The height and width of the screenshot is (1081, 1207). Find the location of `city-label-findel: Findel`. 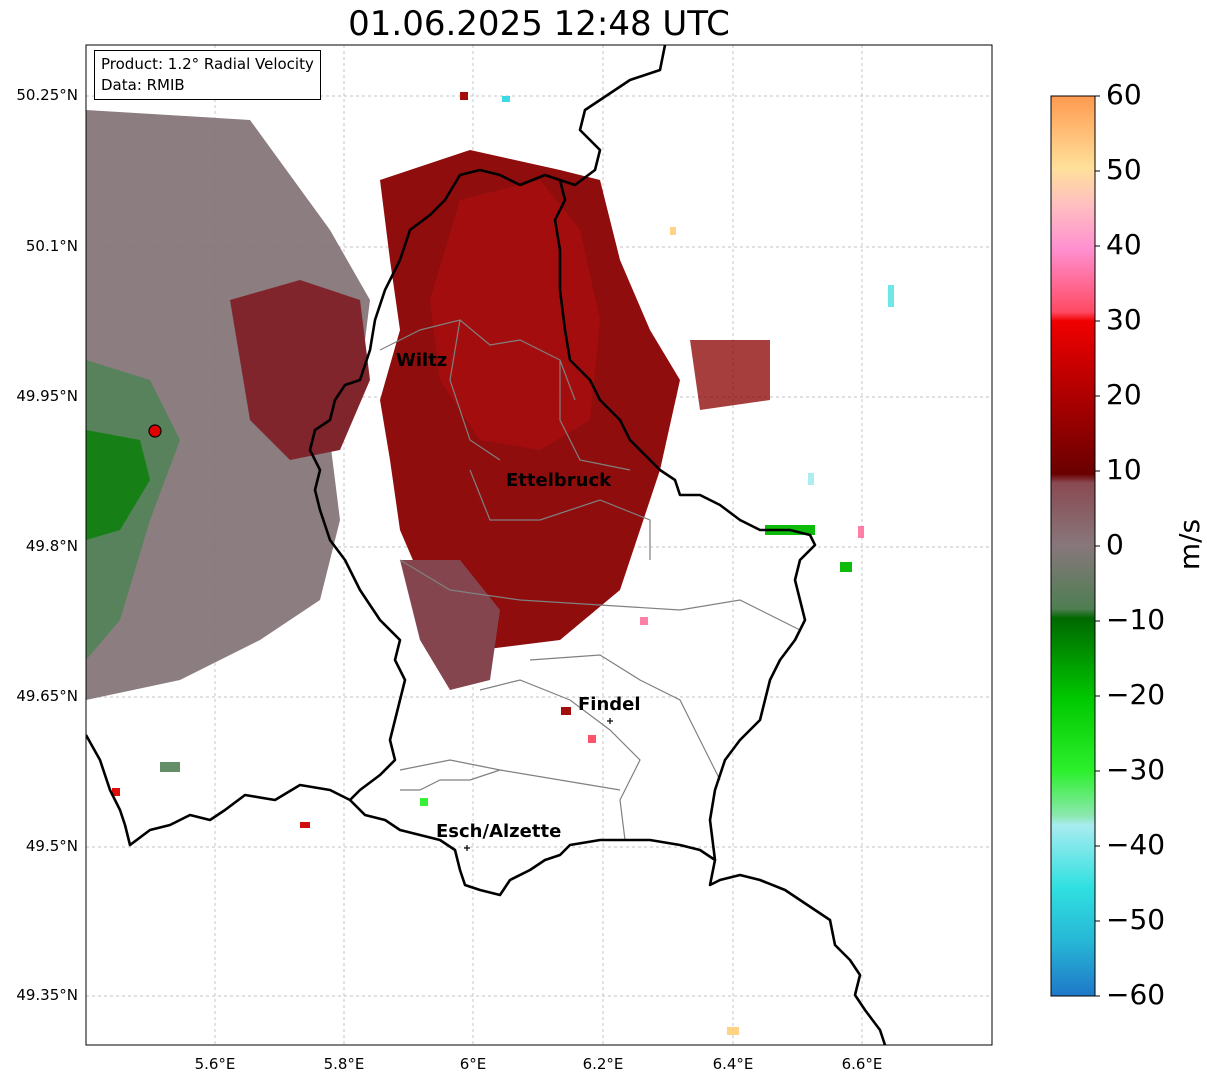

city-label-findel: Findel is located at coordinates (609, 704).